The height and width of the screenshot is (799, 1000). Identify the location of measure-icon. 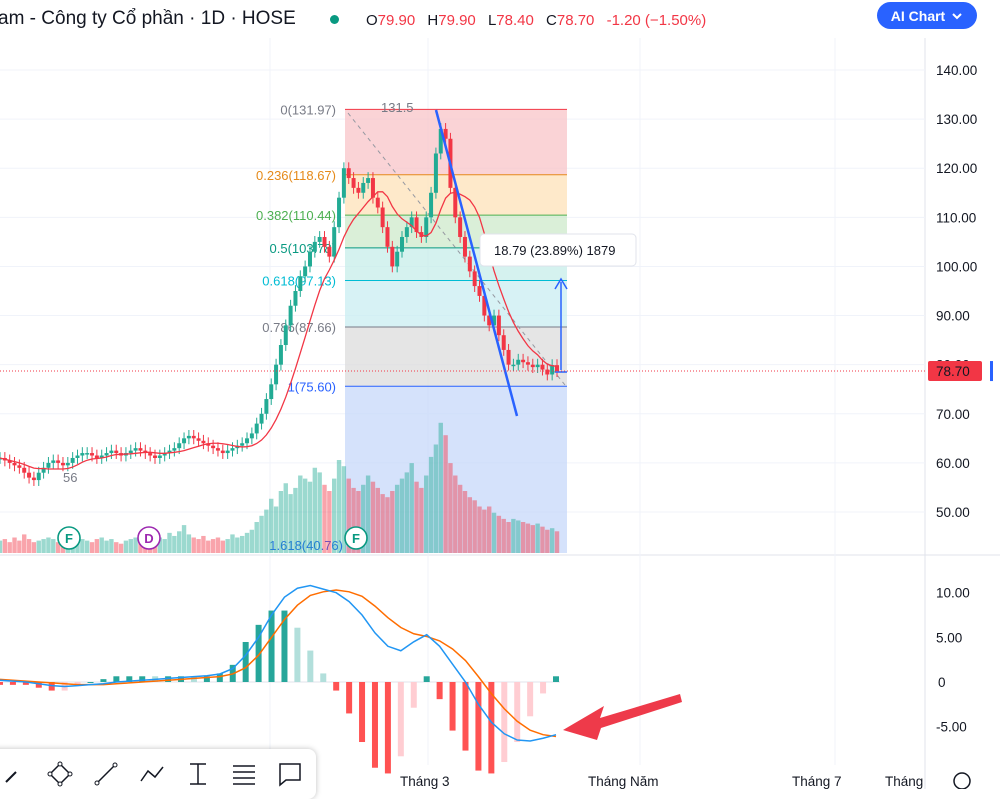
(198, 774).